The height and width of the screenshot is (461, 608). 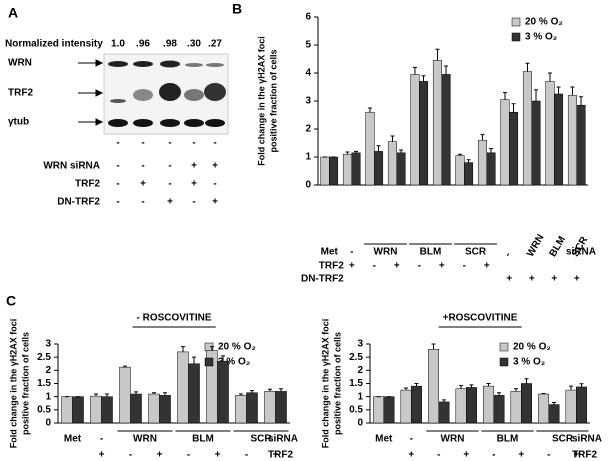 I want to click on y-tick-label: 0.5, so click(x=44, y=409).